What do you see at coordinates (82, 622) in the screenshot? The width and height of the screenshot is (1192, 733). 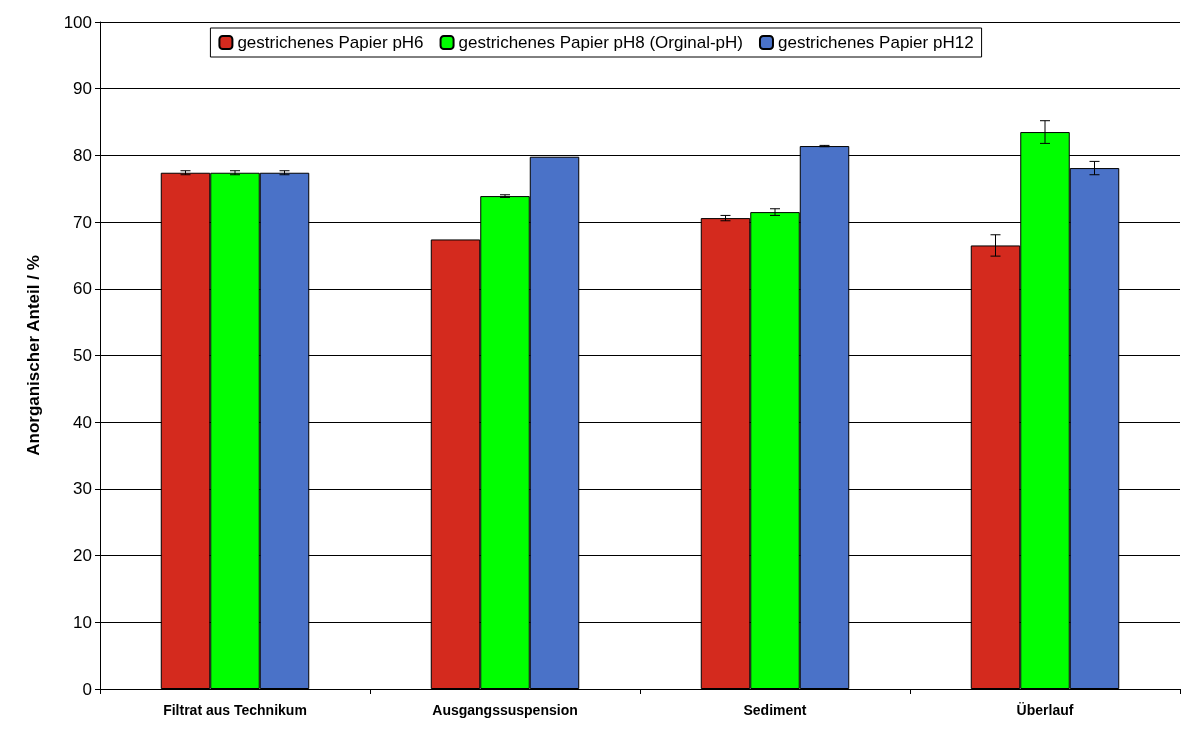 I see `y-tick-label: 10` at bounding box center [82, 622].